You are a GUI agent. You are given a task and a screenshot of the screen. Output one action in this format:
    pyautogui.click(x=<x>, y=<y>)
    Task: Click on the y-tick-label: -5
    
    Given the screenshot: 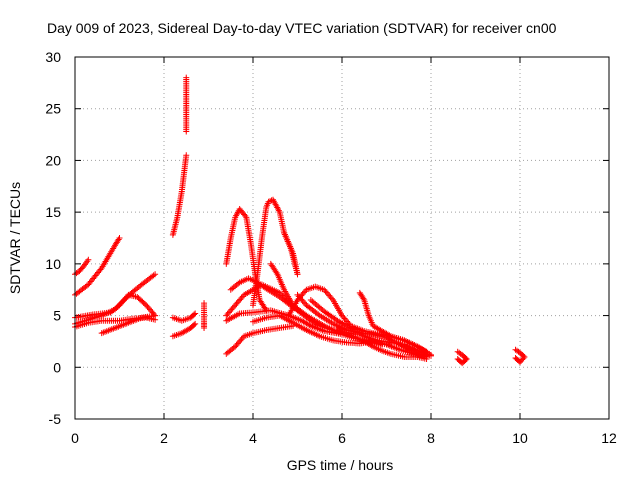 What is the action you would take?
    pyautogui.click(x=55, y=419)
    